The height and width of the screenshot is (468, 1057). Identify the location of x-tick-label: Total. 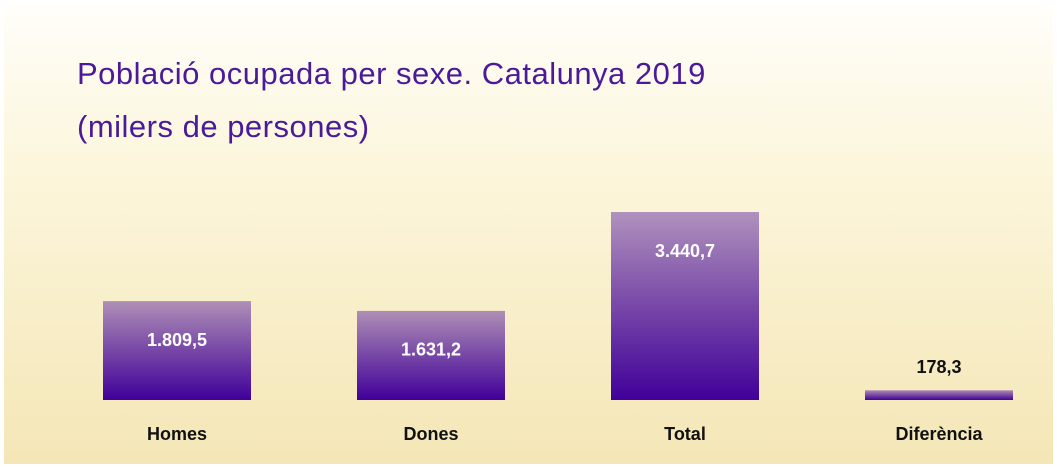
(685, 434).